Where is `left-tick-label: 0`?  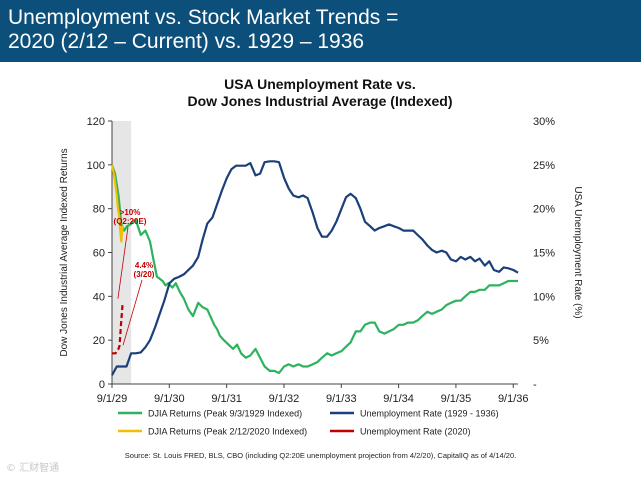 left-tick-label: 0 is located at coordinates (102, 385).